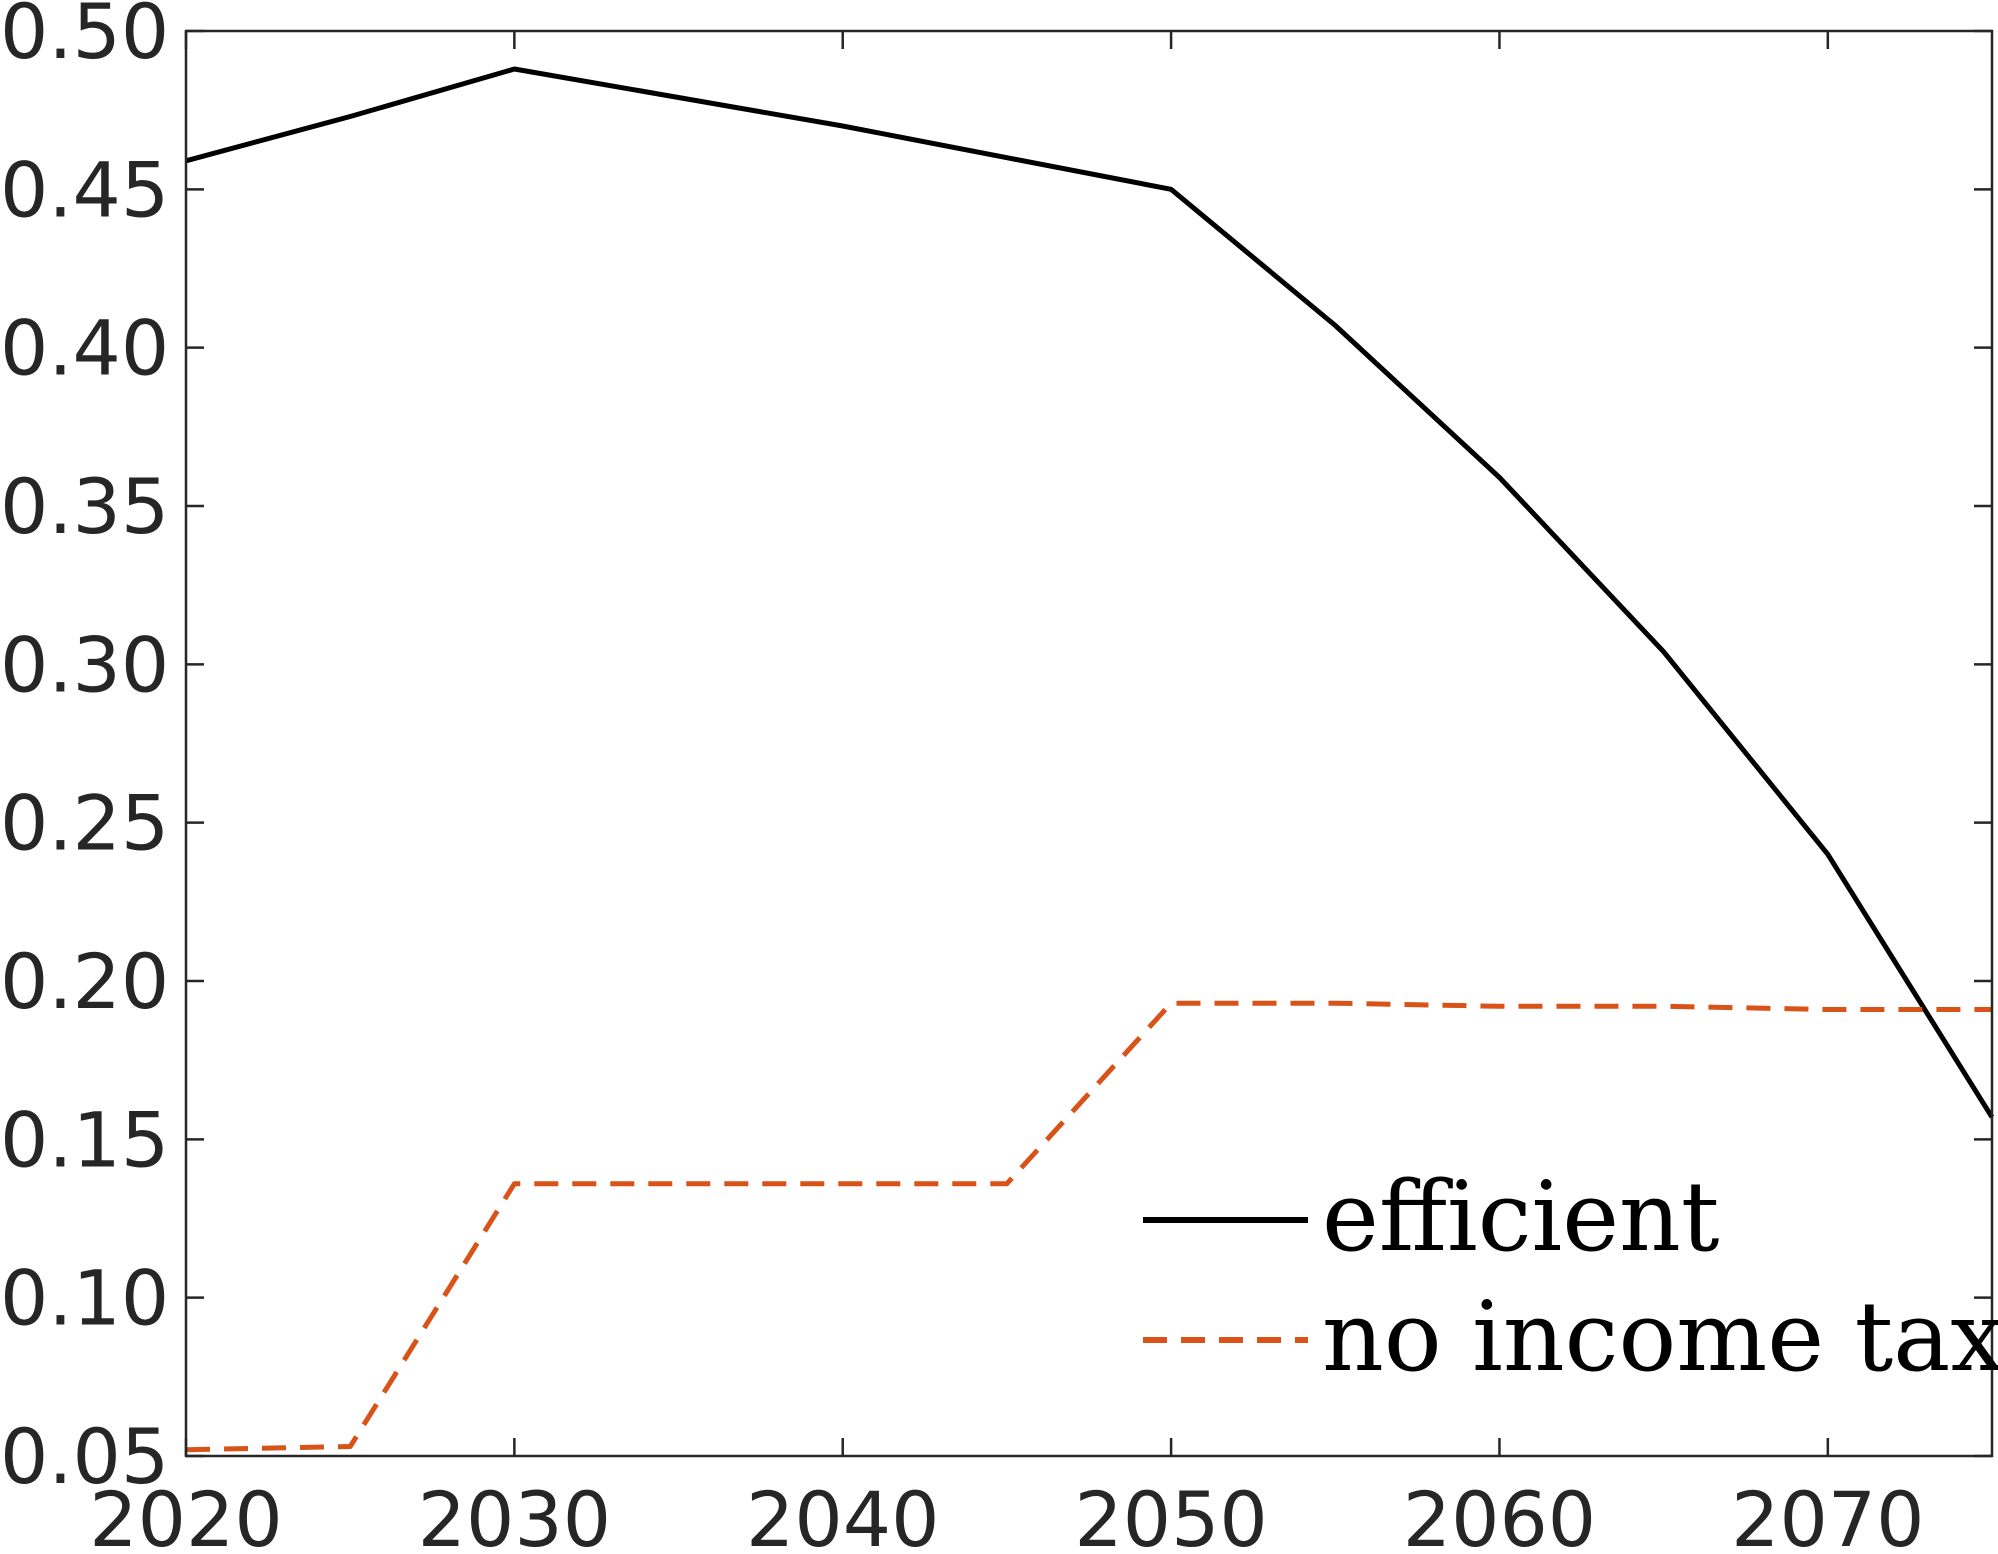 The image size is (1998, 1554). Describe the element at coordinates (84, 981) in the screenshot. I see `y-tick-label: 0.20` at that location.